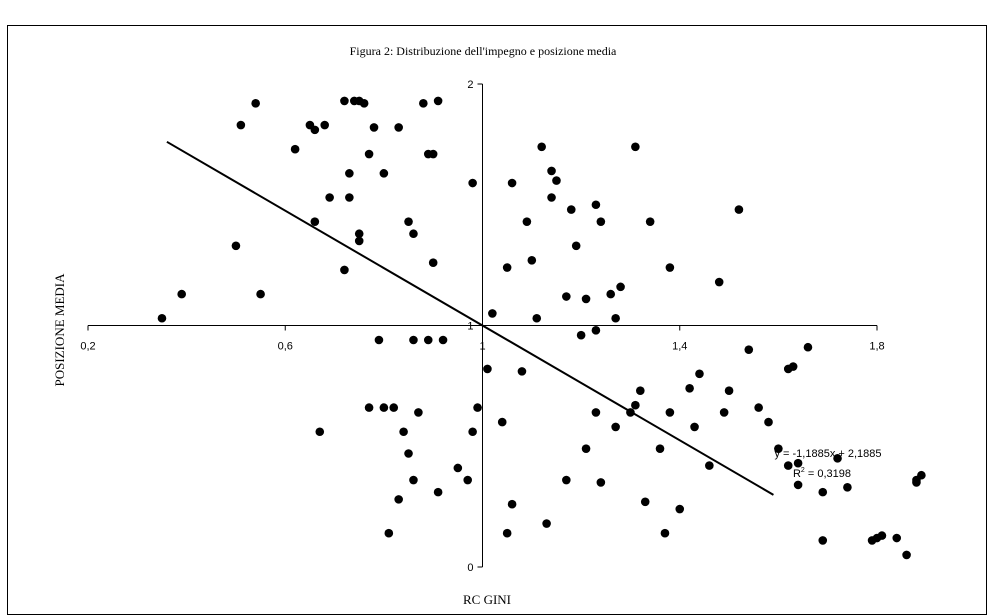 This screenshot has height=615, width=999. What do you see at coordinates (827, 454) in the screenshot?
I see `trendline-equation: y = -1,1885x + 2,1885` at bounding box center [827, 454].